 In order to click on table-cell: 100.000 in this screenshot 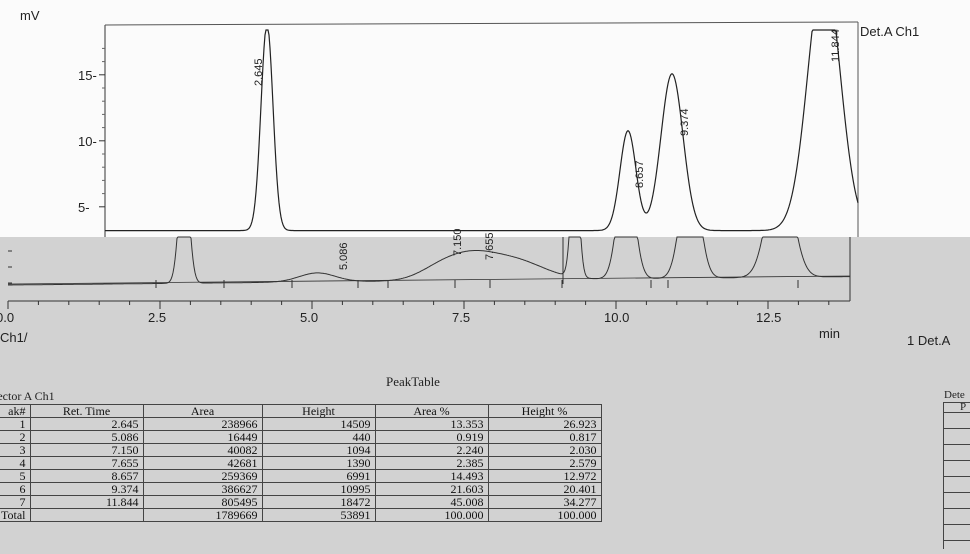, I will do `click(544, 515)`.